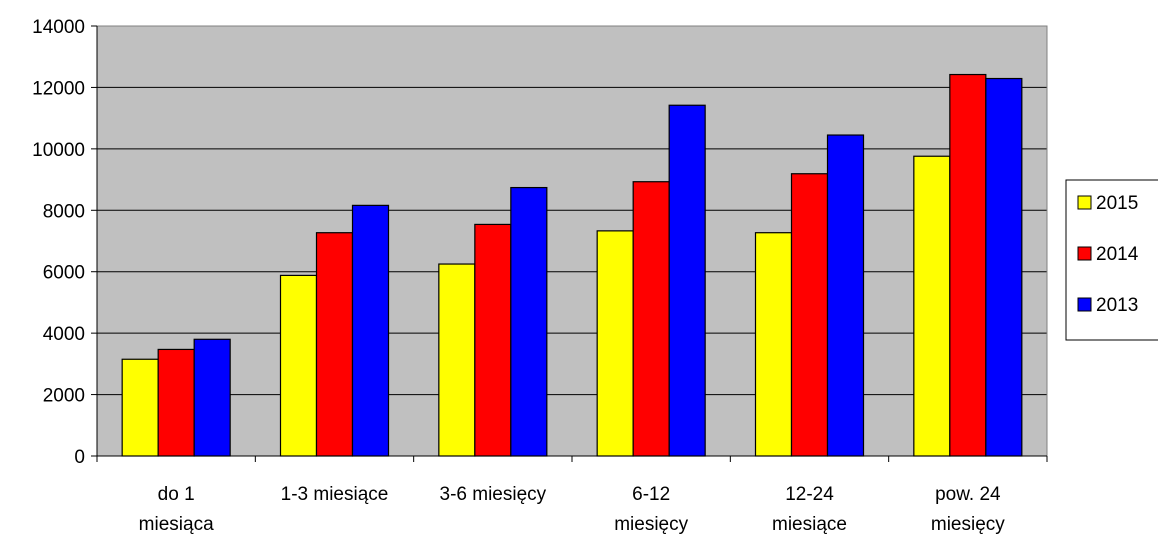  I want to click on y-tick-label: 8000, so click(64, 211).